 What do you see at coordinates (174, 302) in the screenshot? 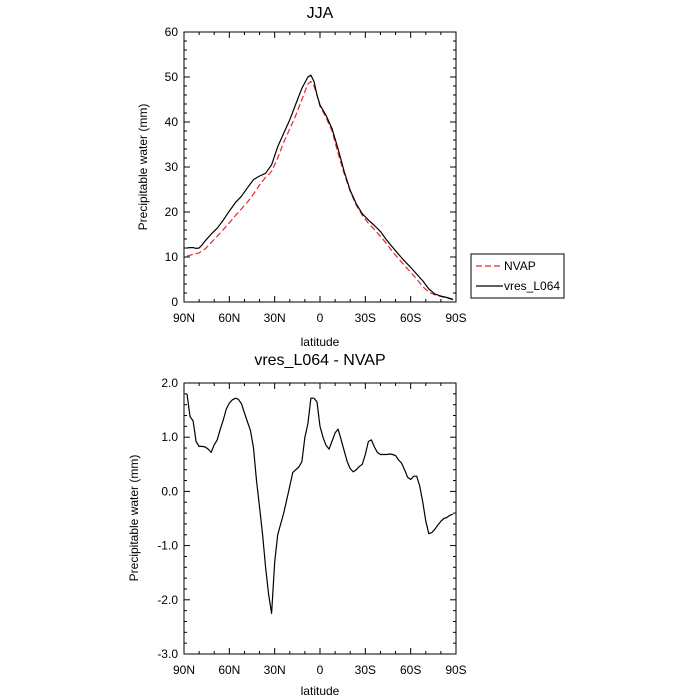
I see `y-tick-label: 0` at bounding box center [174, 302].